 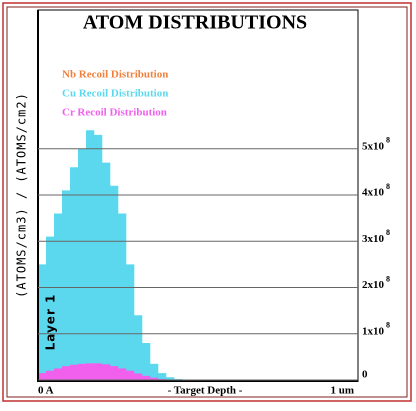 I want to click on legend-entry: Cu Recoil Distribution, so click(x=115, y=94).